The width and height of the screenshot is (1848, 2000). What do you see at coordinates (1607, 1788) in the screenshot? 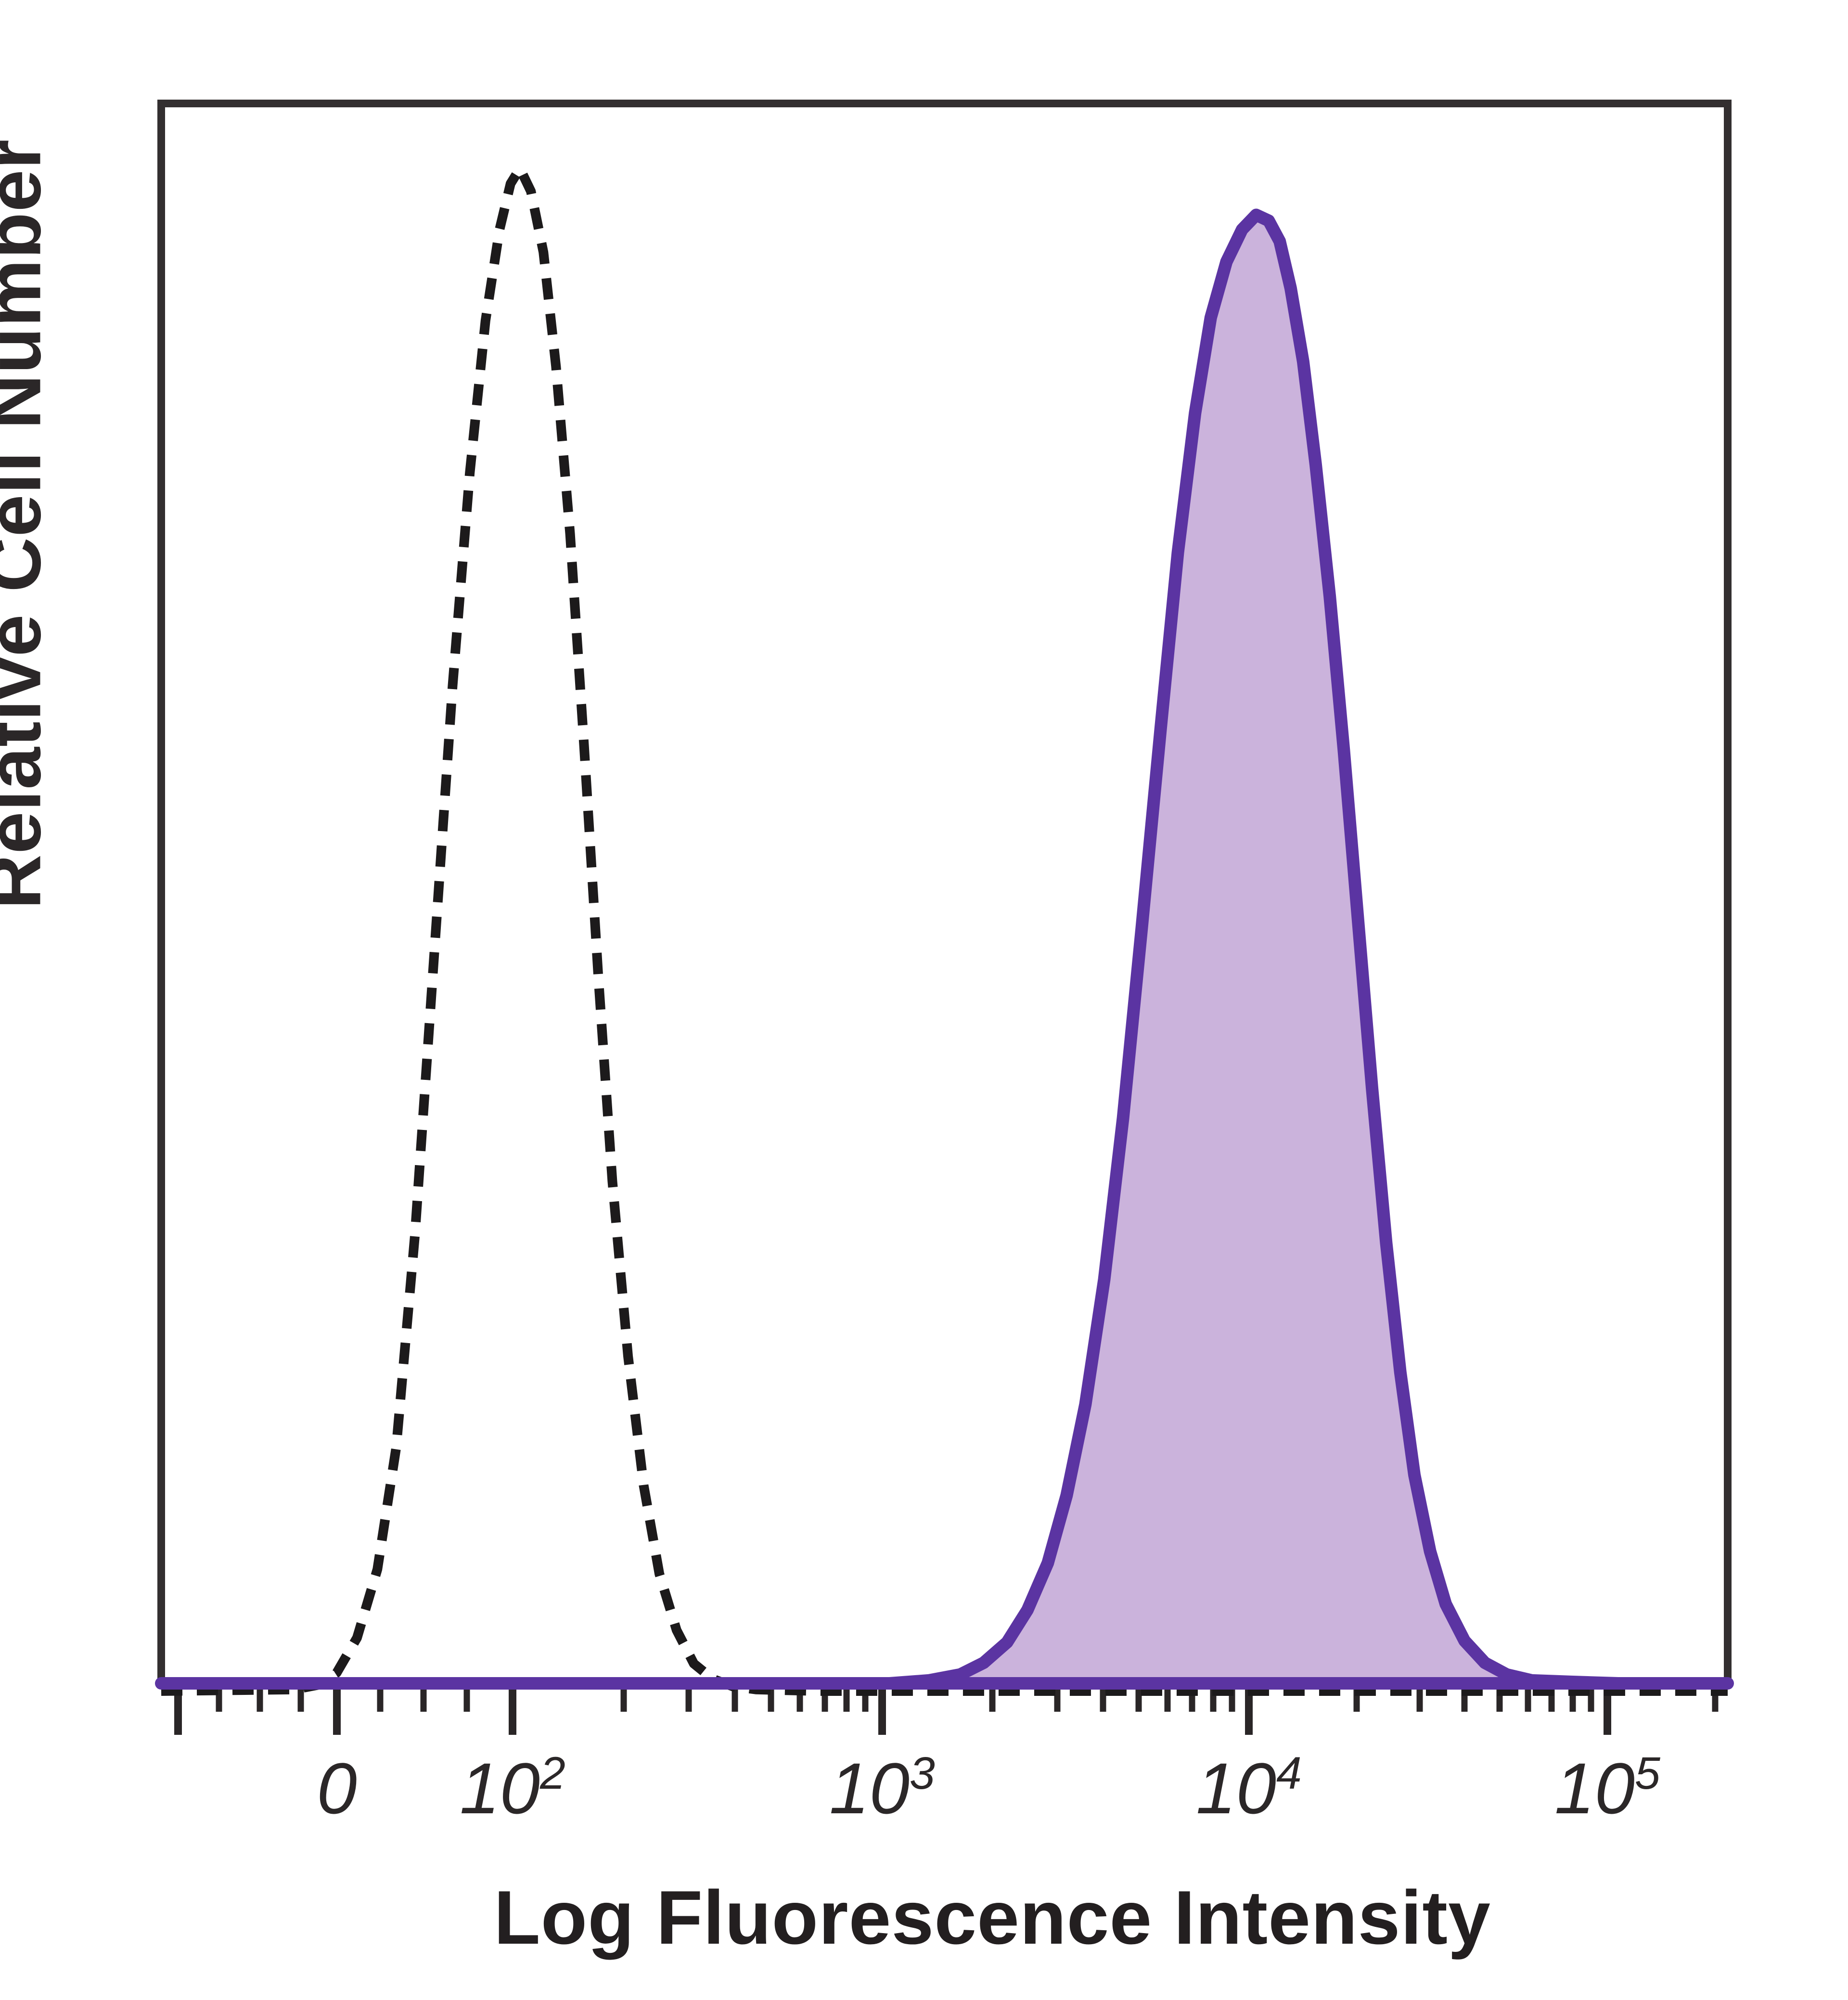
I see `x-axis-tick-label: 10⁵` at bounding box center [1607, 1788].